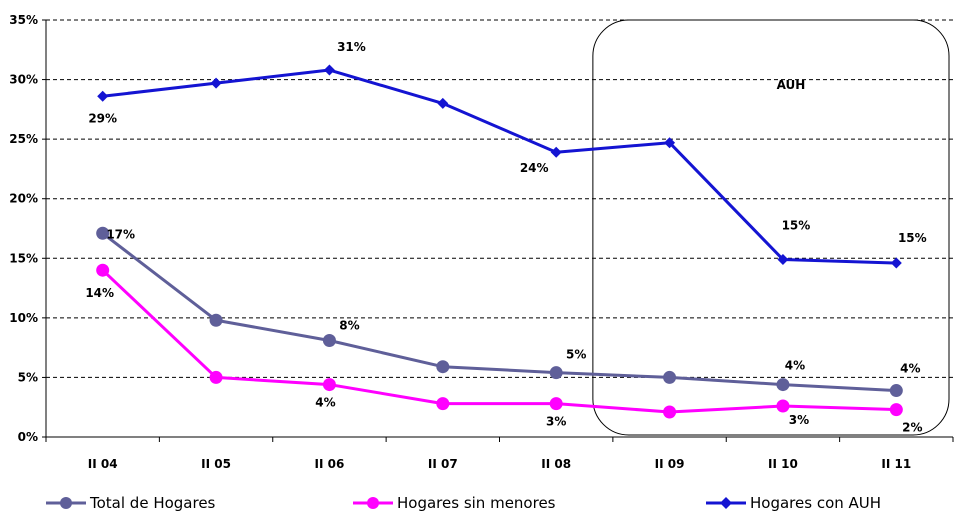 The image size is (967, 522). Describe the element at coordinates (153, 503) in the screenshot. I see `legend-label-total: Total de Hogares` at that location.